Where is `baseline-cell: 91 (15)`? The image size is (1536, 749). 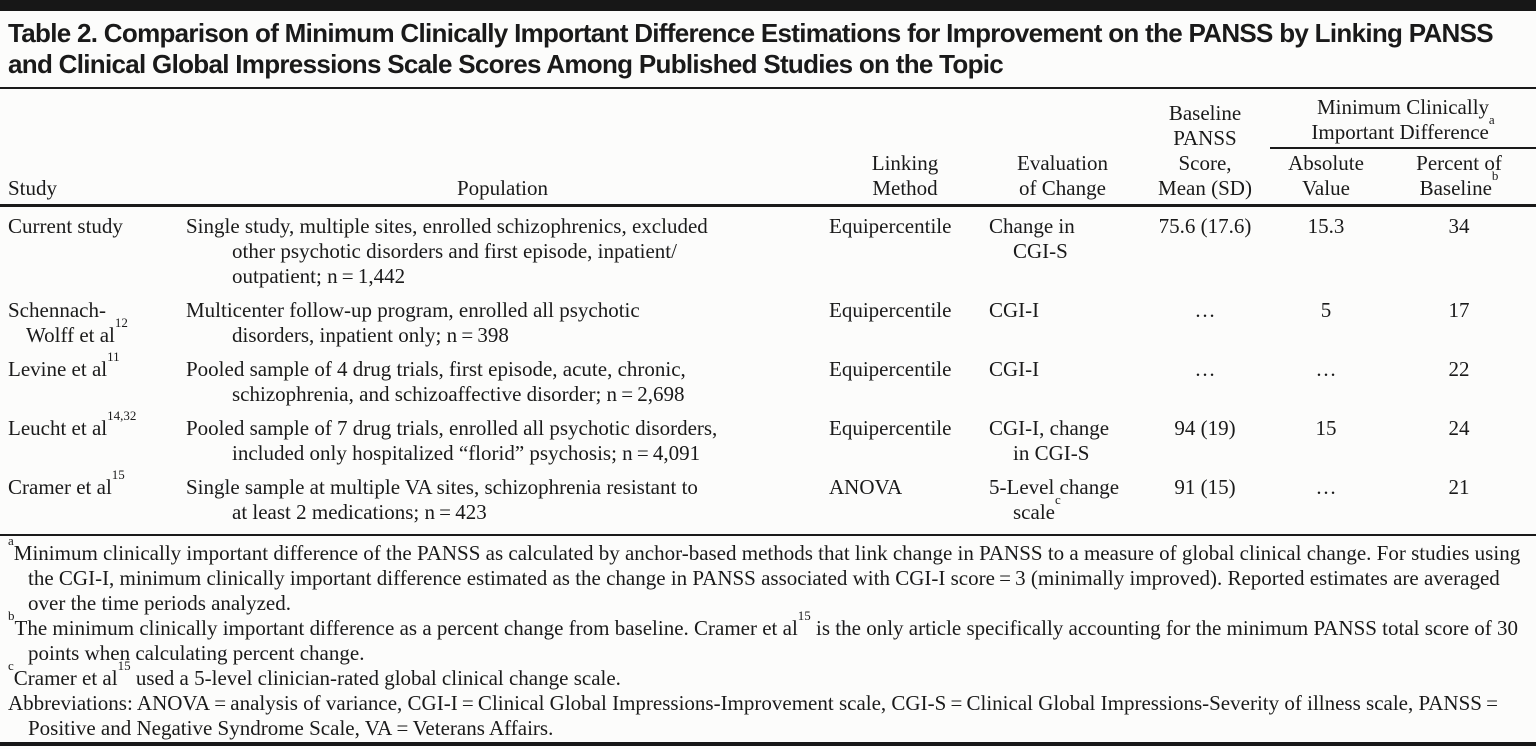
baseline-cell: 91 (15) is located at coordinates (1205, 487).